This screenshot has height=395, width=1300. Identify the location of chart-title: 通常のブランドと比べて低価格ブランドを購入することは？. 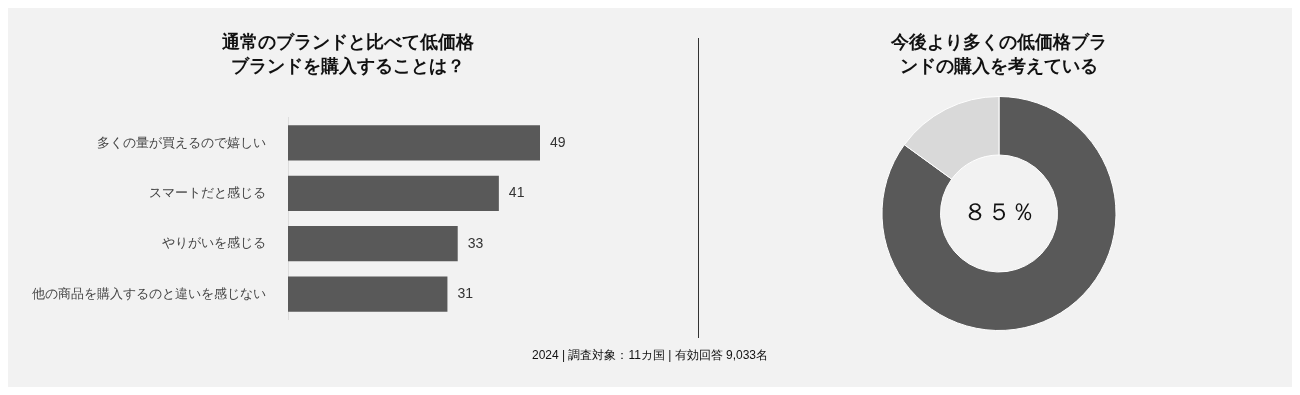
(348, 54).